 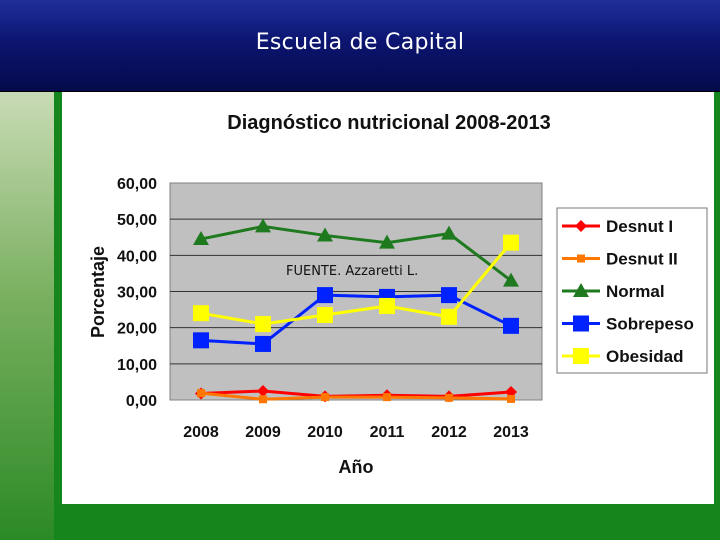 I want to click on x-tick-label: 2013, so click(x=511, y=432).